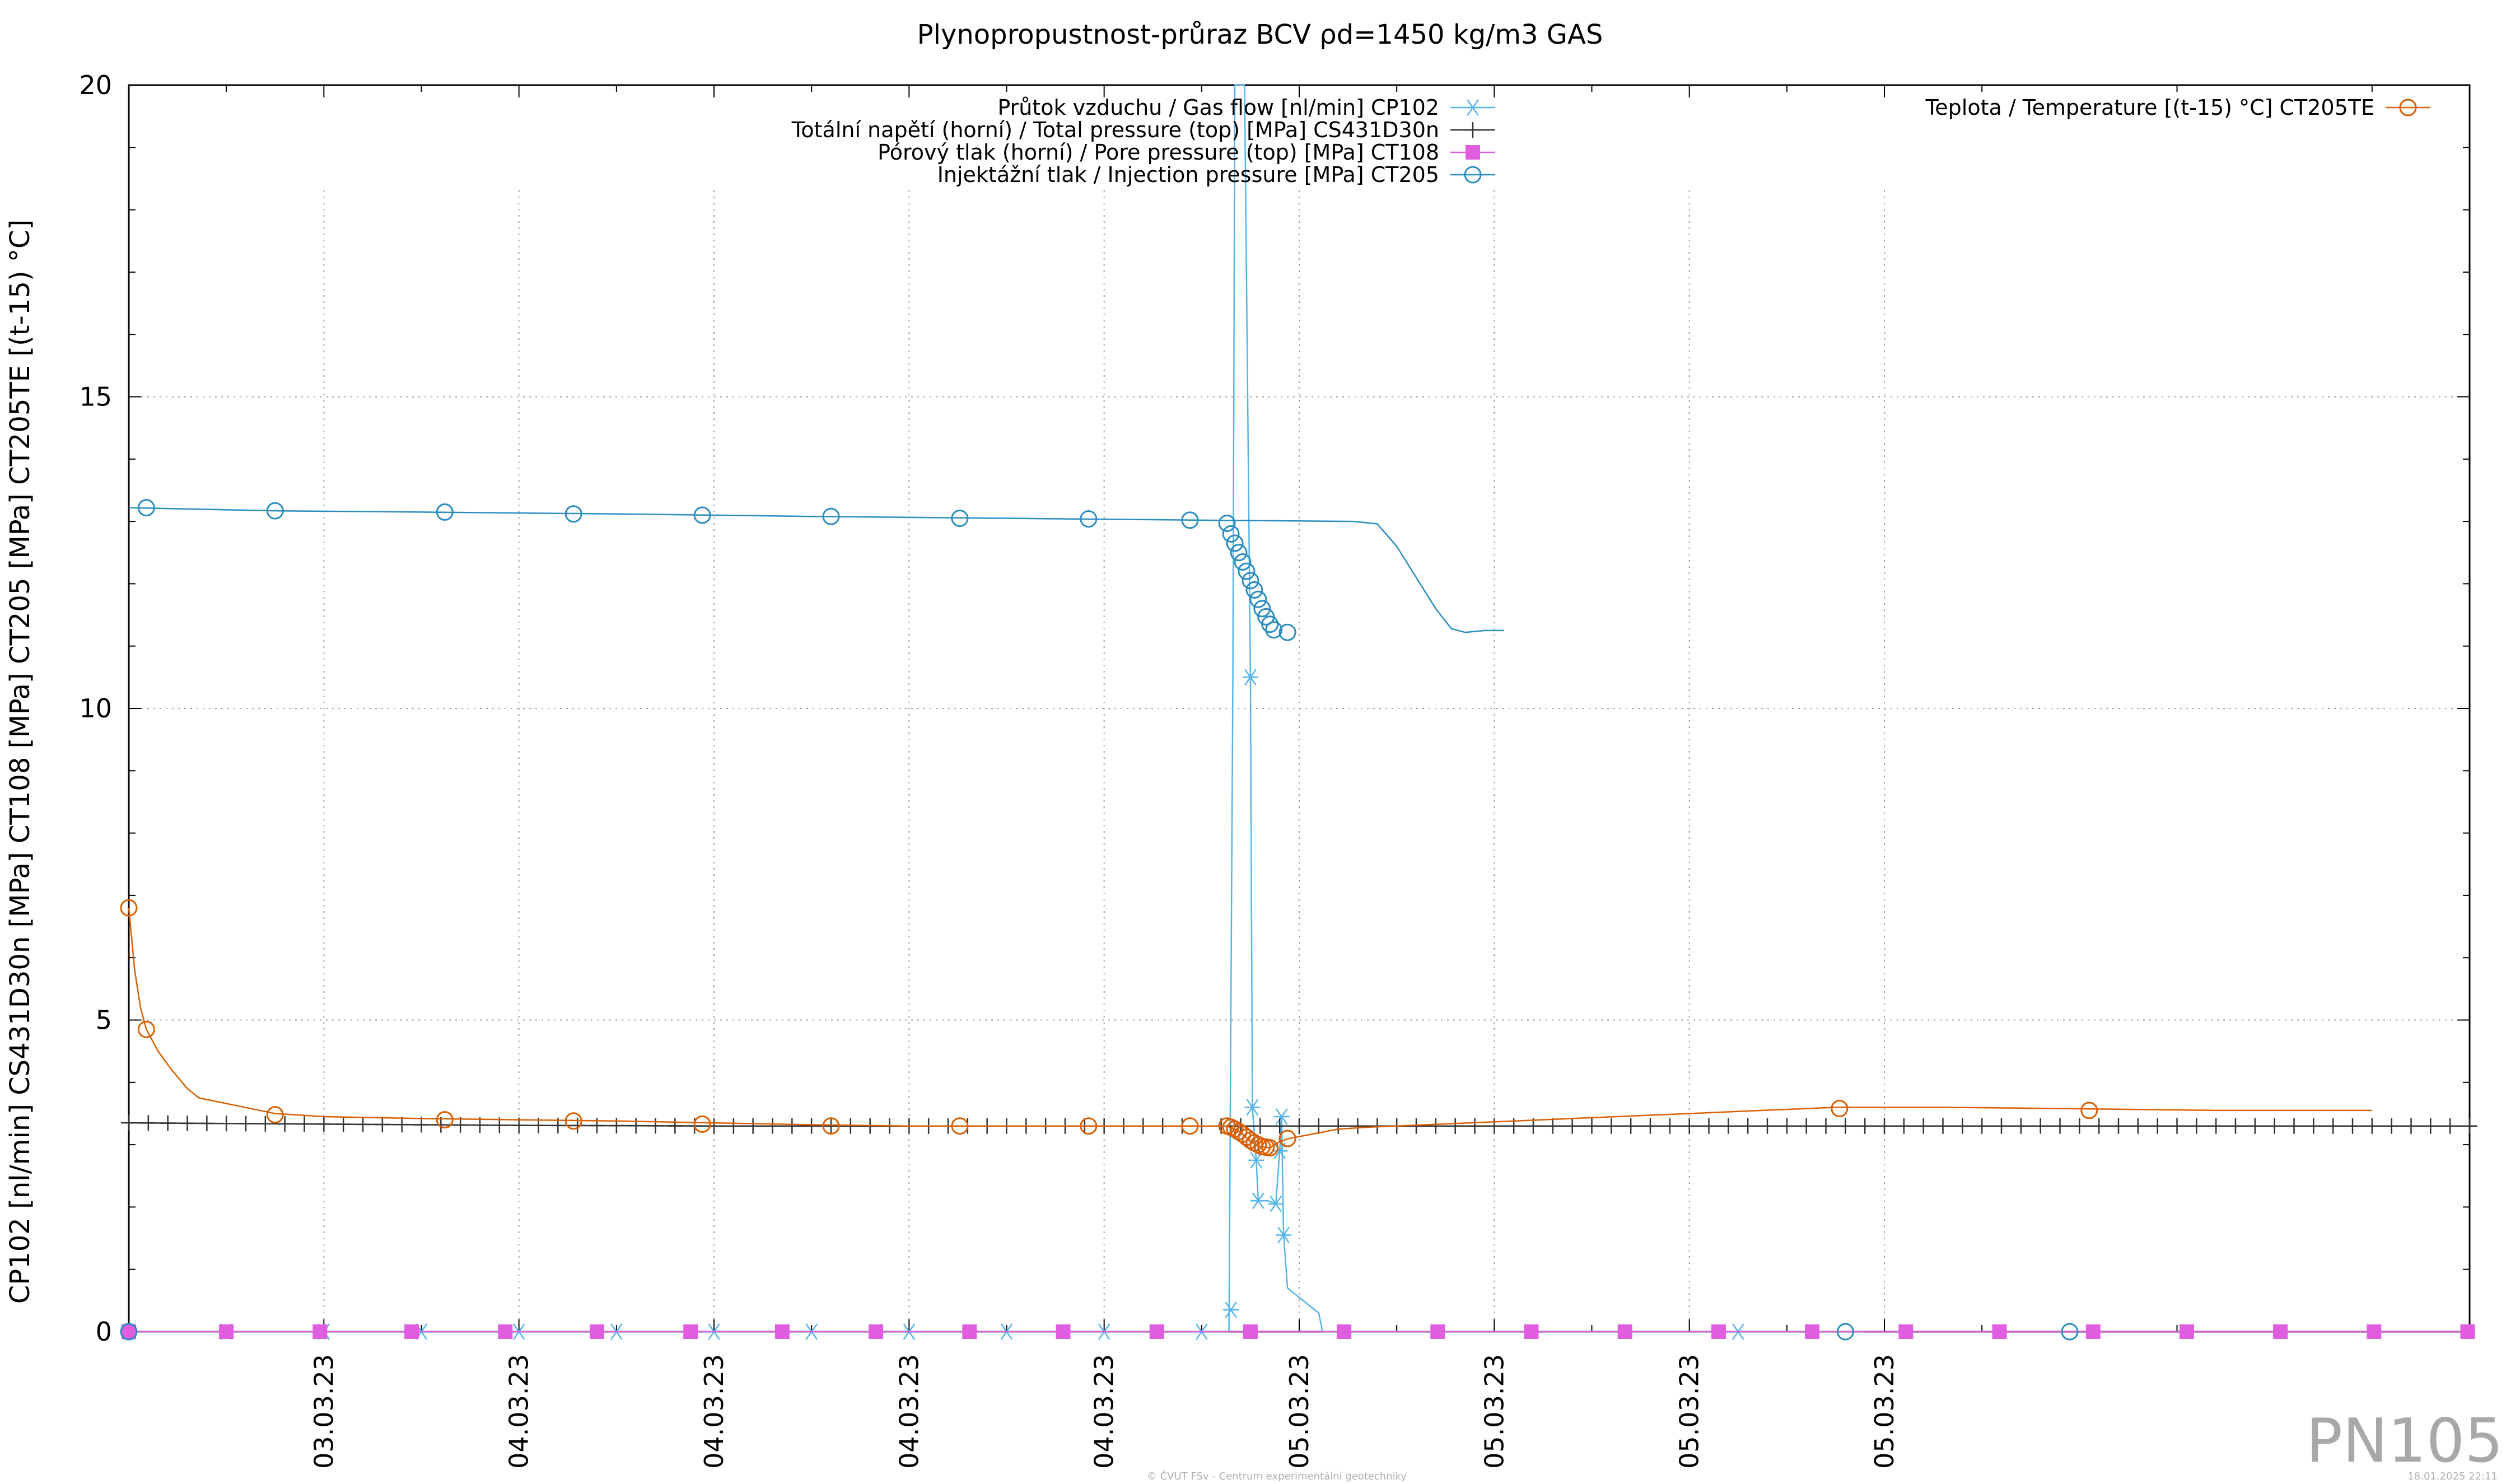  Describe the element at coordinates (96, 85) in the screenshot. I see `y-tick-label-4: 20` at that location.